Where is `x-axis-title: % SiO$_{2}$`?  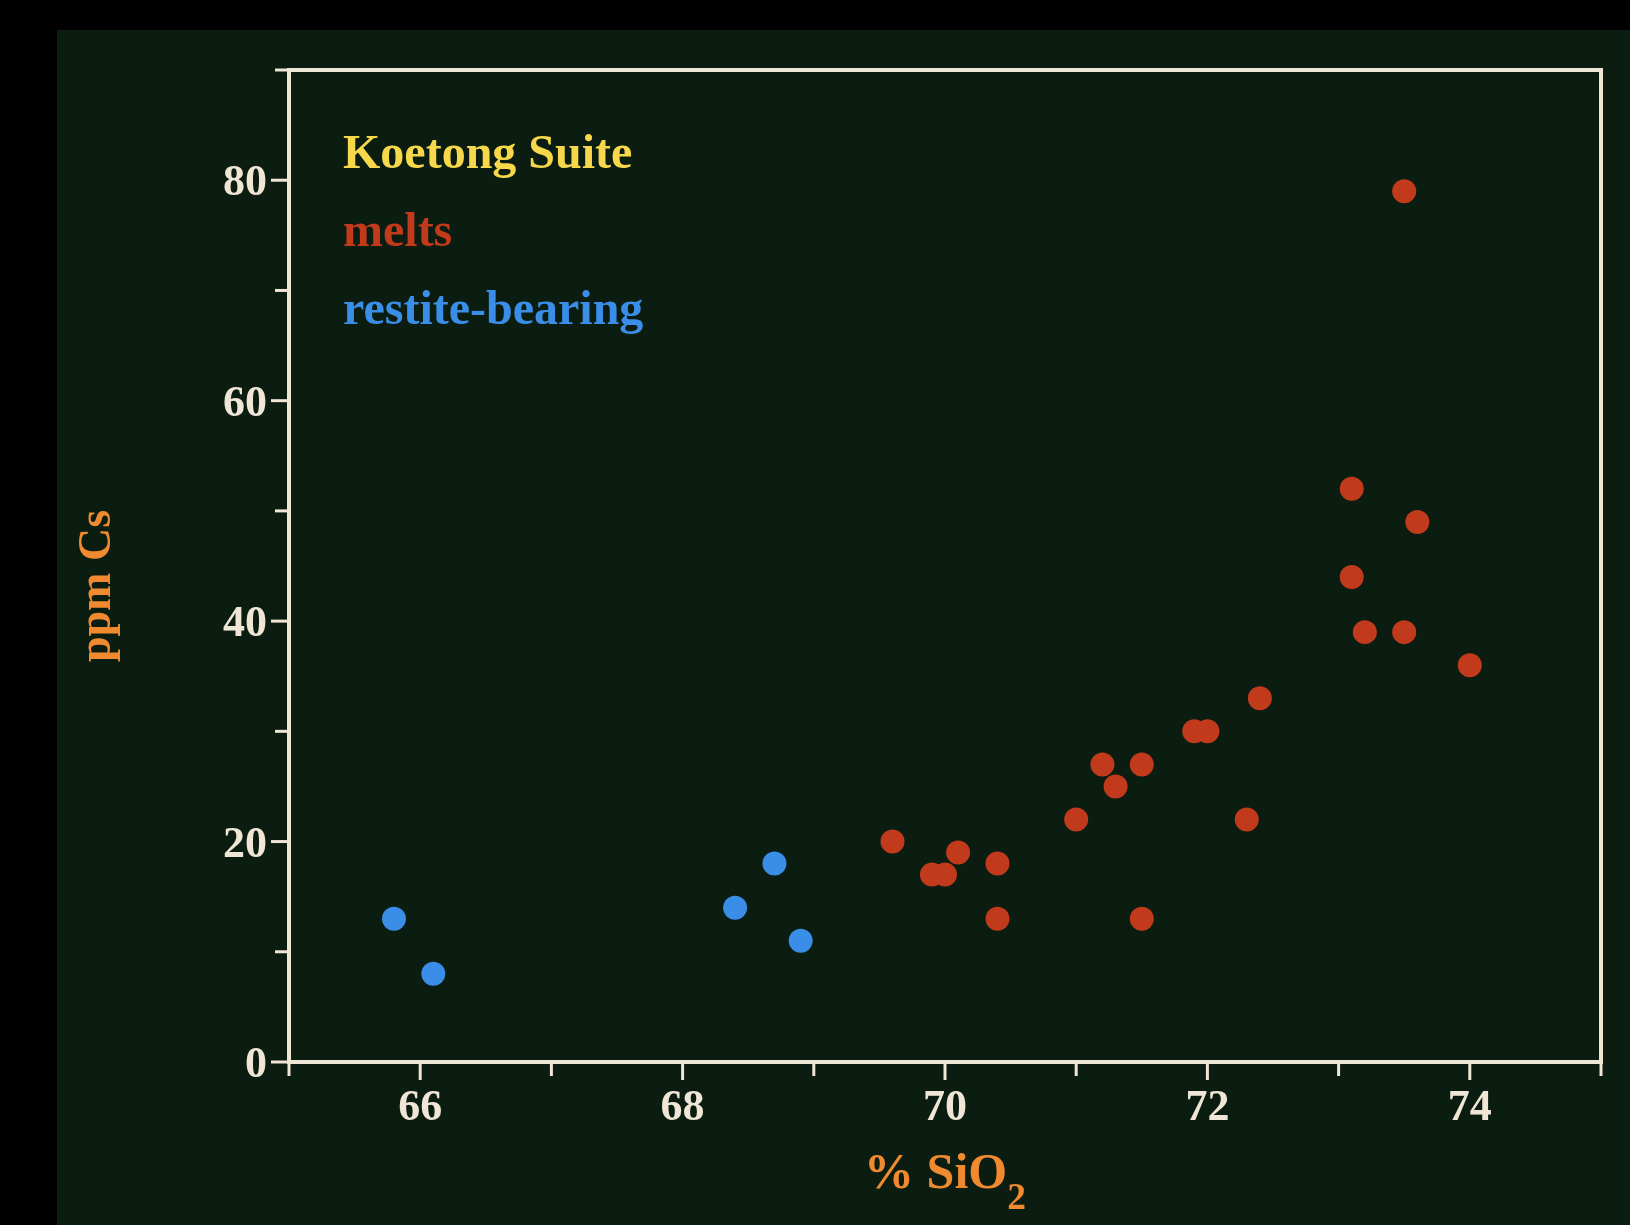 x-axis-title: % SiO$_{2}$ is located at coordinates (945, 1180).